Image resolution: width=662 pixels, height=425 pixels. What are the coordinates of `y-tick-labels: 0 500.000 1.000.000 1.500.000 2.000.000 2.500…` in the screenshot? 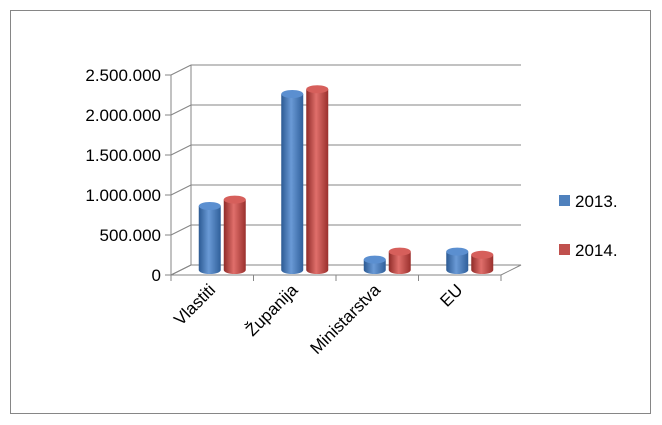 It's located at (123, 175).